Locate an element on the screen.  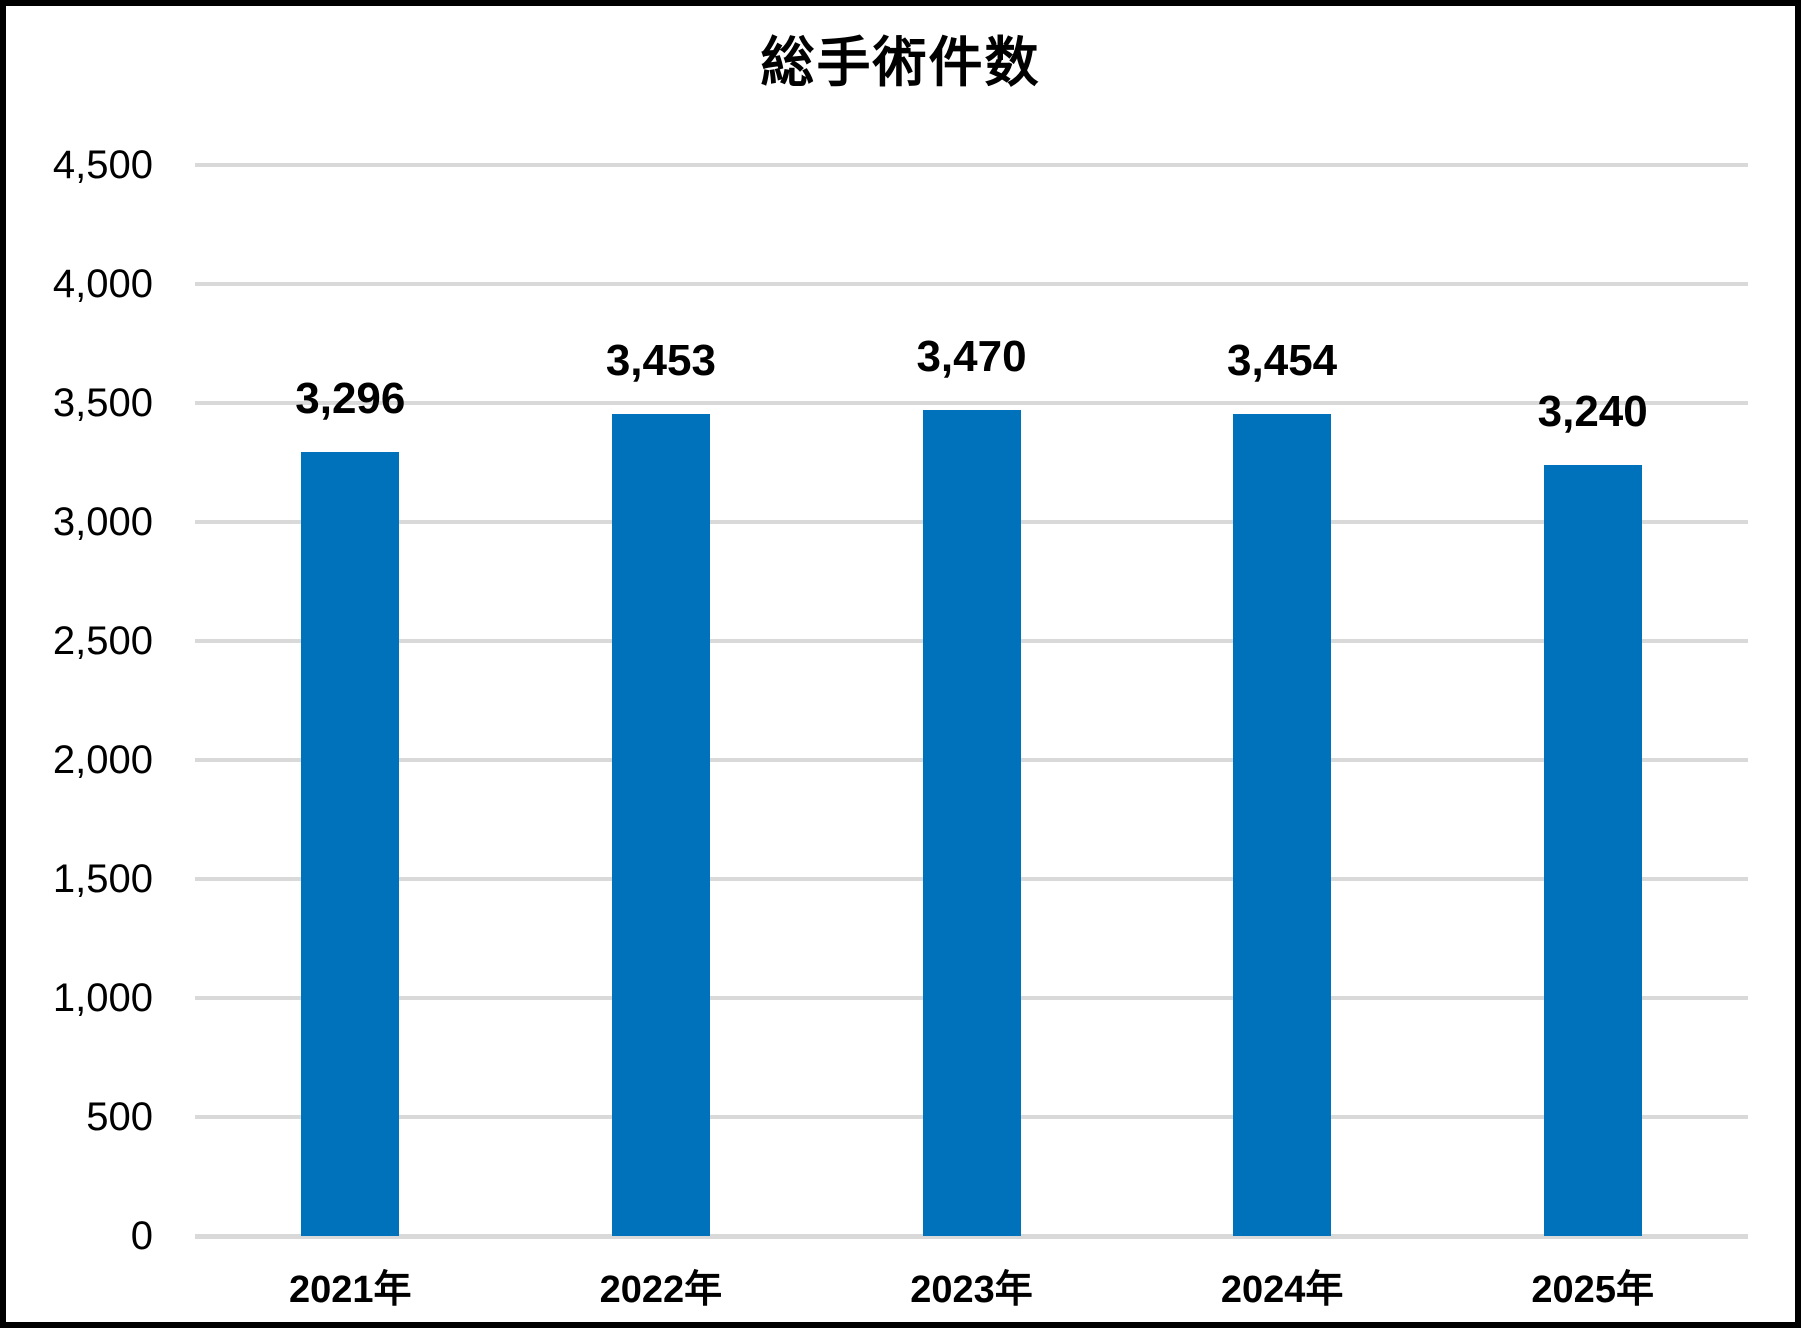
bar-value-label: 3,453 is located at coordinates (660, 361).